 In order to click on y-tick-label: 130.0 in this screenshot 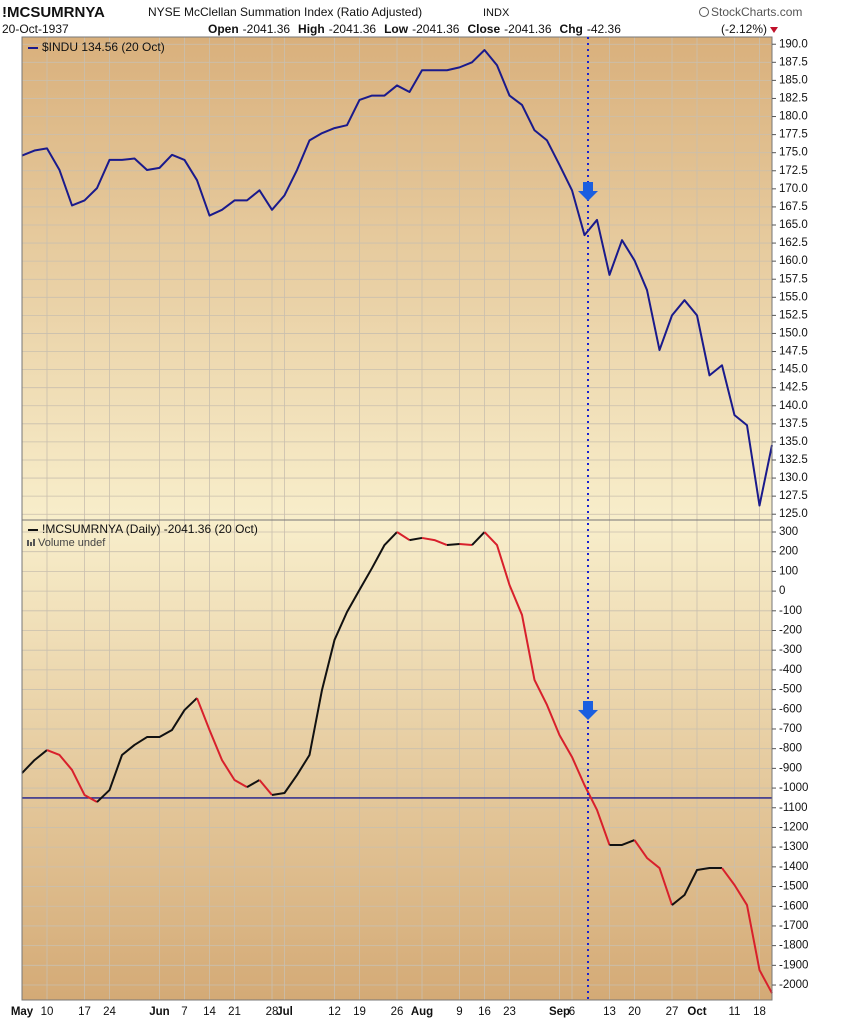, I will do `click(793, 478)`.